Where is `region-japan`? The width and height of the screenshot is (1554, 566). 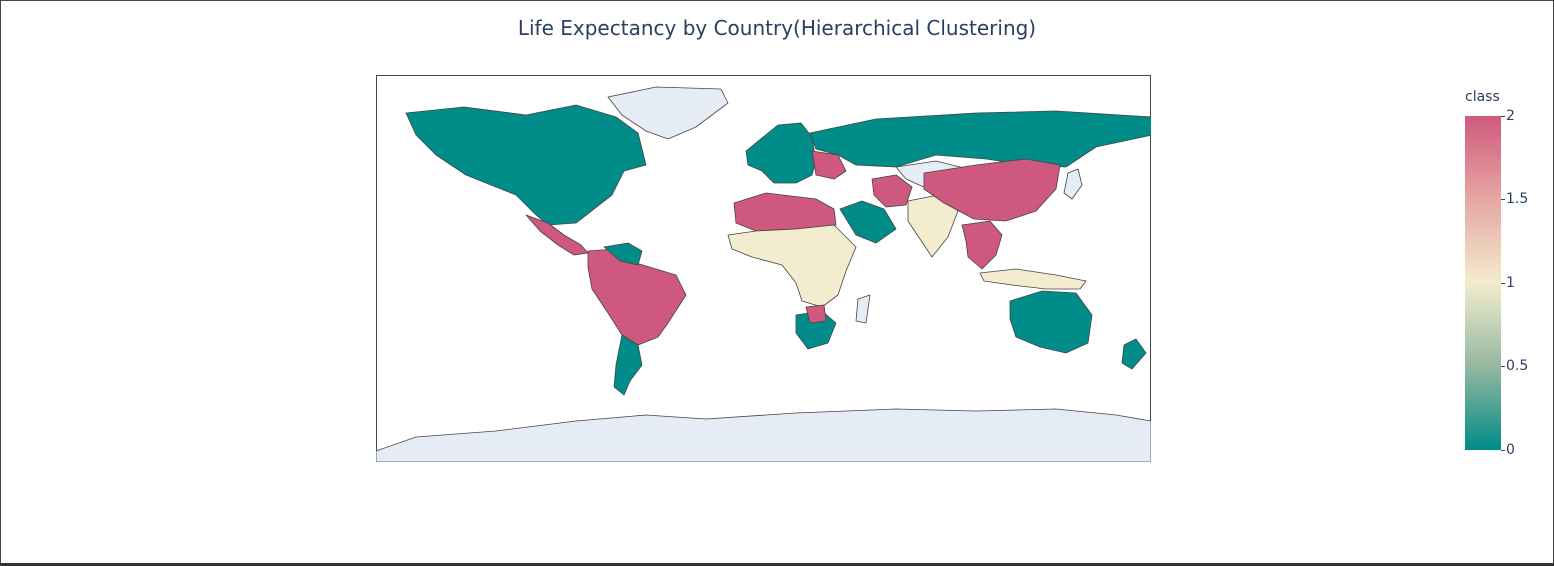 region-japan is located at coordinates (1073, 184).